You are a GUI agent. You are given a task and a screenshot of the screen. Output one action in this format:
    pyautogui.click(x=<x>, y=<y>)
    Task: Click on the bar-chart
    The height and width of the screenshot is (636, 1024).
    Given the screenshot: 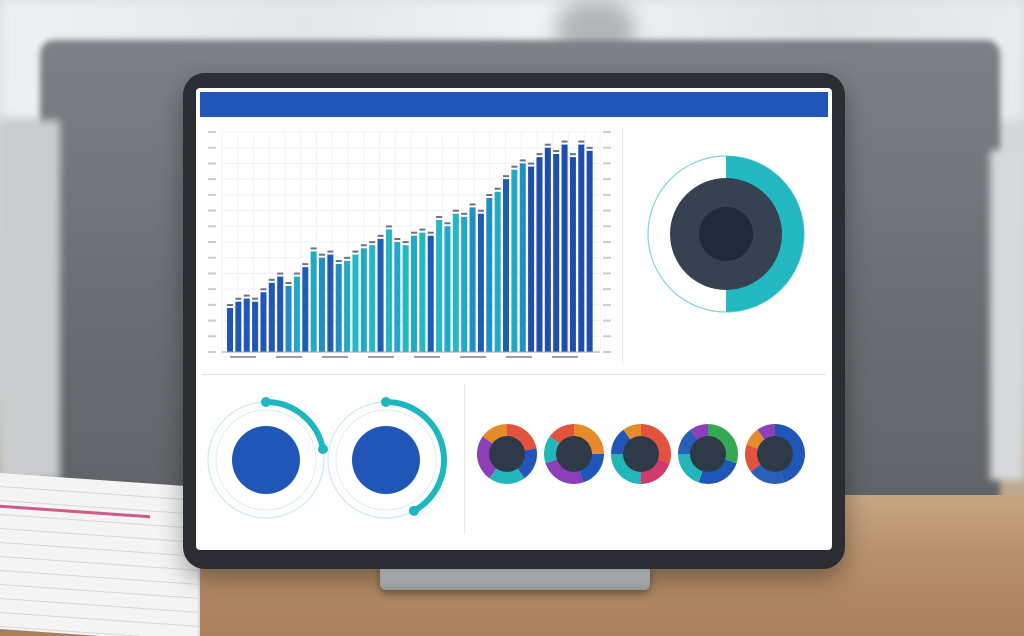 What is the action you would take?
    pyautogui.click(x=409, y=244)
    